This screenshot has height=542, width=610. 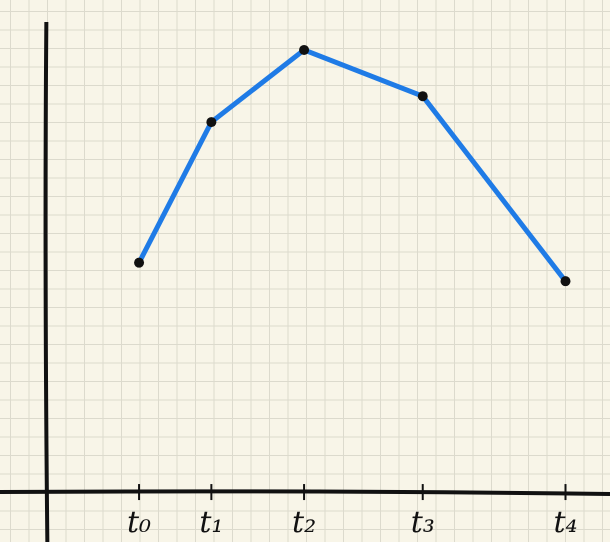 I want to click on x-tick-label: t₄, so click(x=565, y=522).